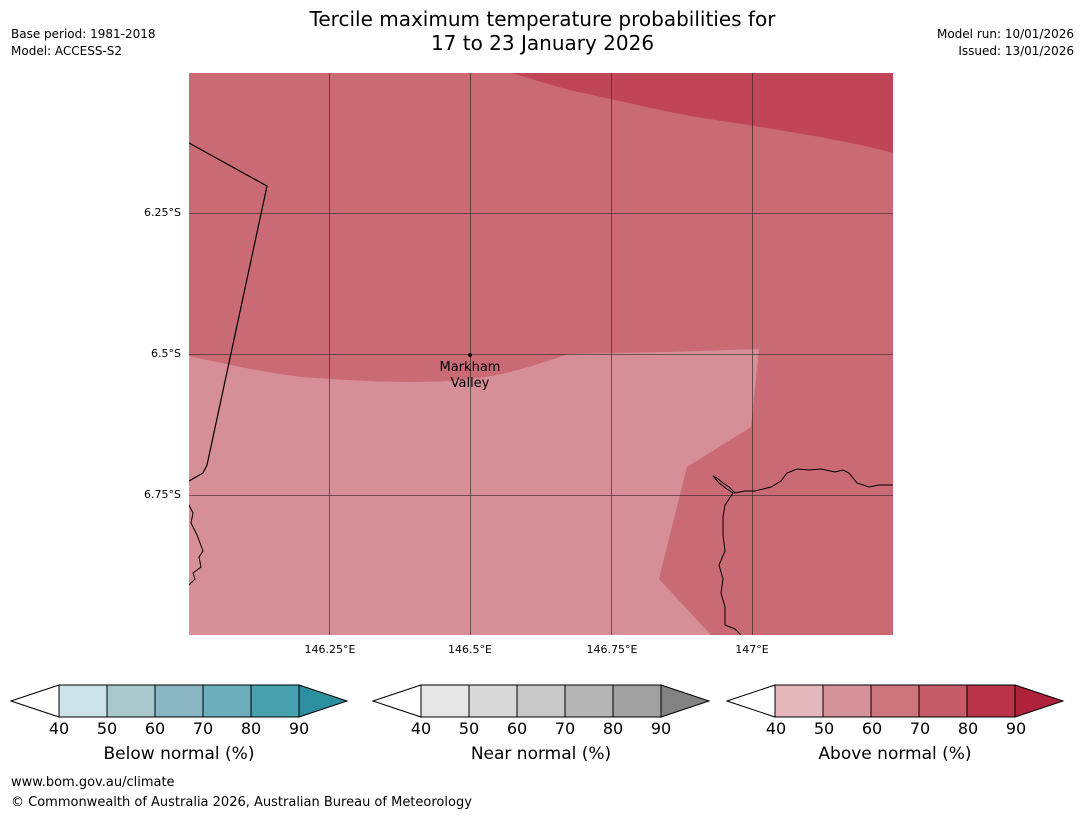 The image size is (1085, 816). Describe the element at coordinates (824, 728) in the screenshot. I see `above-tick-50: 50` at that location.